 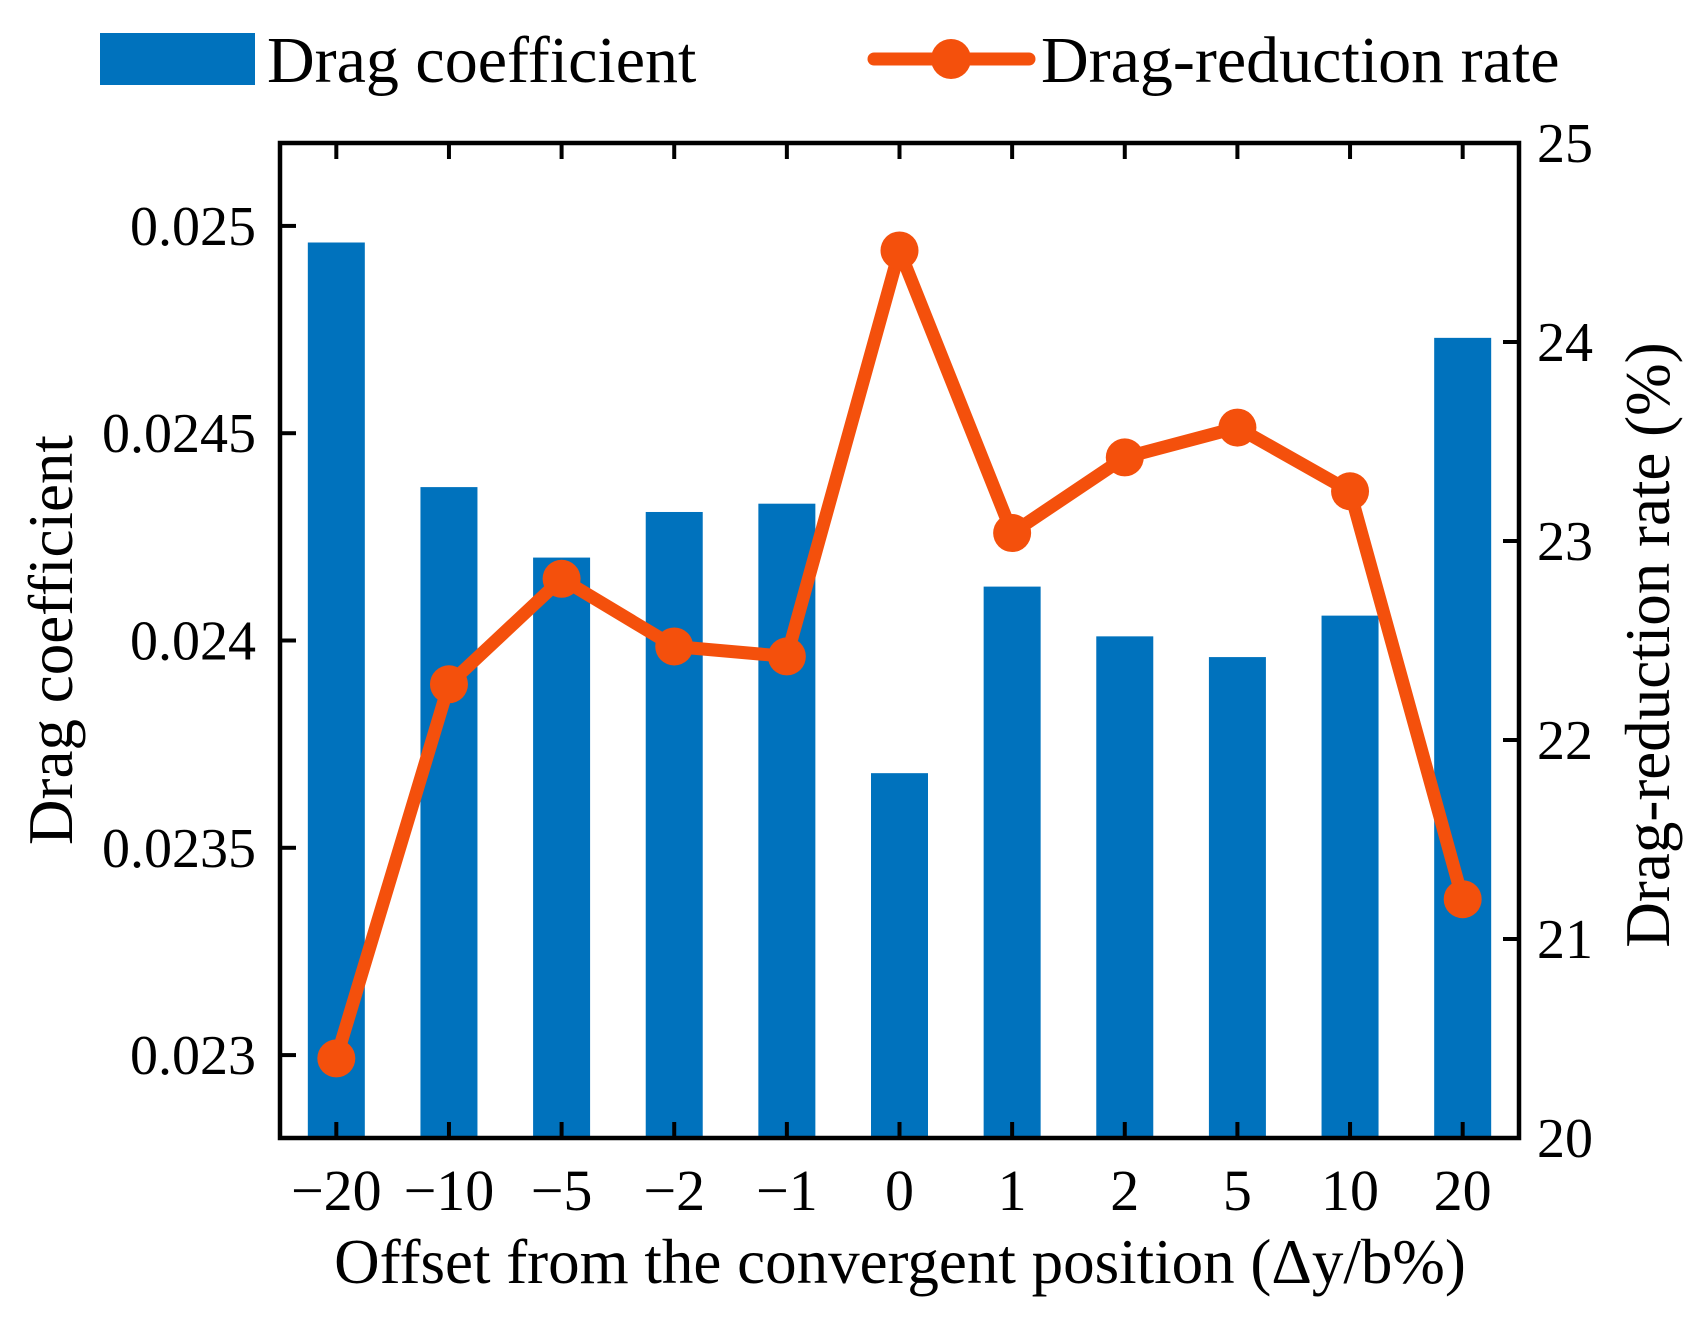 What do you see at coordinates (1565, 1139) in the screenshot?
I see `right-tick-label: 20` at bounding box center [1565, 1139].